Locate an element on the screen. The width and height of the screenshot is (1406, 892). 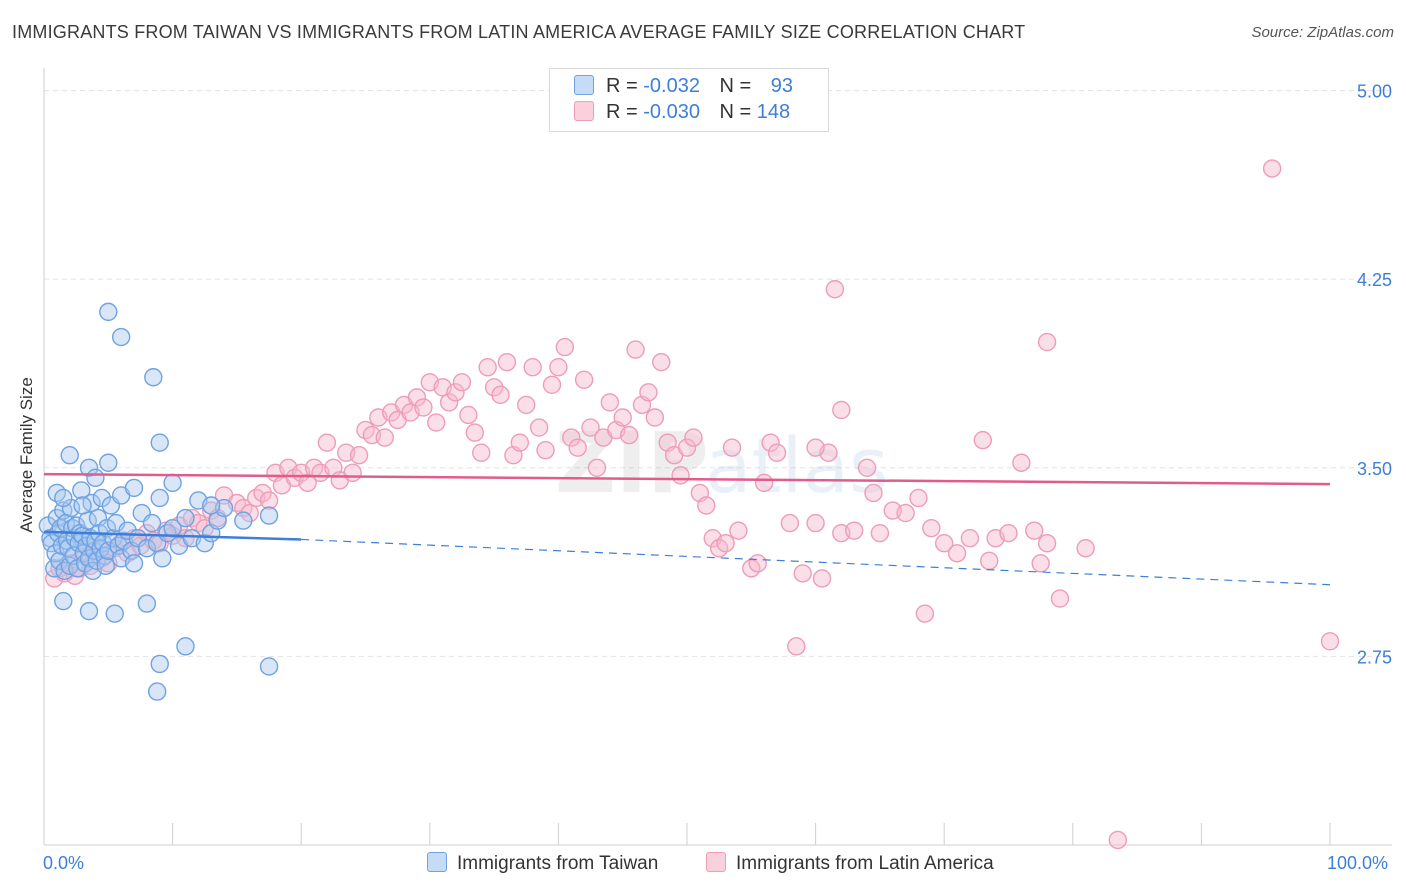
legend-r-value: -0.032 is located at coordinates (671, 86).